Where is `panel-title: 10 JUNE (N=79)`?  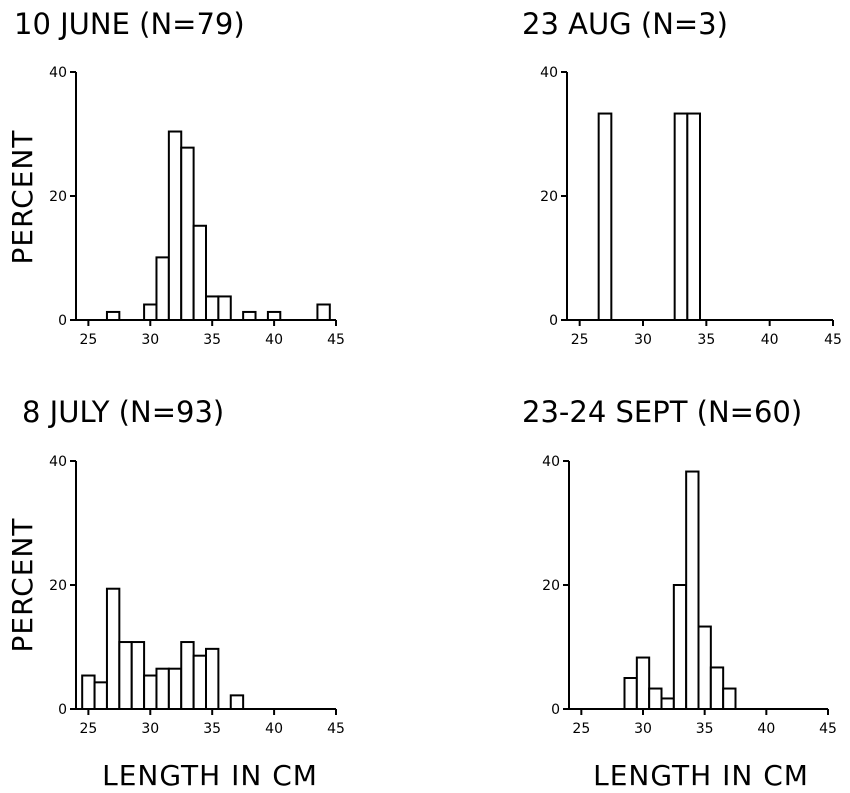
panel-title: 10 JUNE (N=79) is located at coordinates (129, 24).